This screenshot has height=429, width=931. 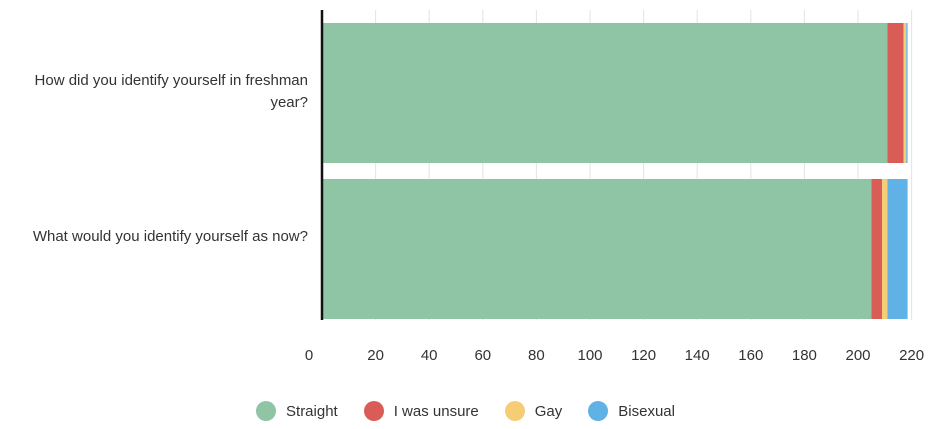 I want to click on legend-swatch-straight, so click(x=266, y=411).